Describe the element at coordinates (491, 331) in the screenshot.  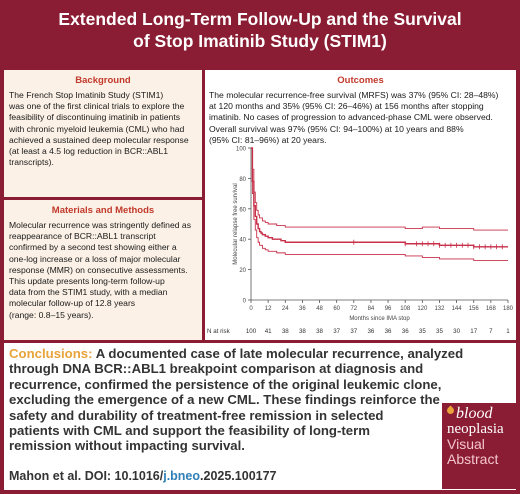
I see `at-risk-value: 7` at that location.